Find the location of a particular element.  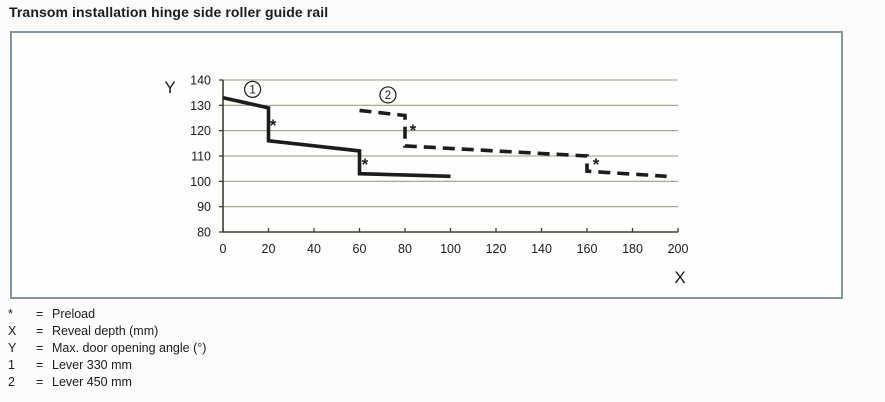

x-tick-label: 60 is located at coordinates (360, 249).